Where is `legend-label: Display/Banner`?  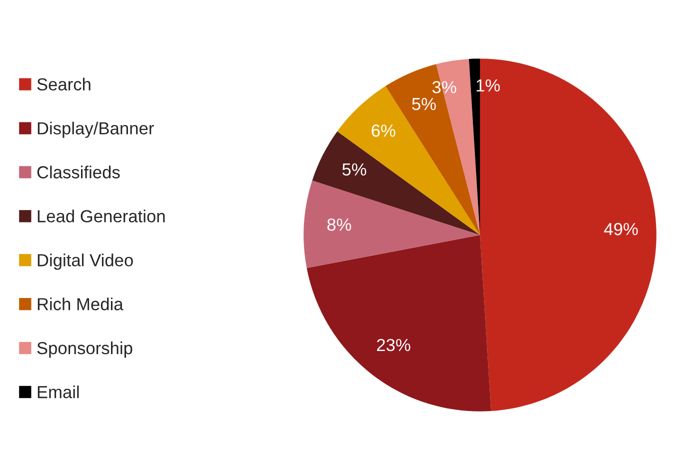
legend-label: Display/Banner is located at coordinates (96, 130).